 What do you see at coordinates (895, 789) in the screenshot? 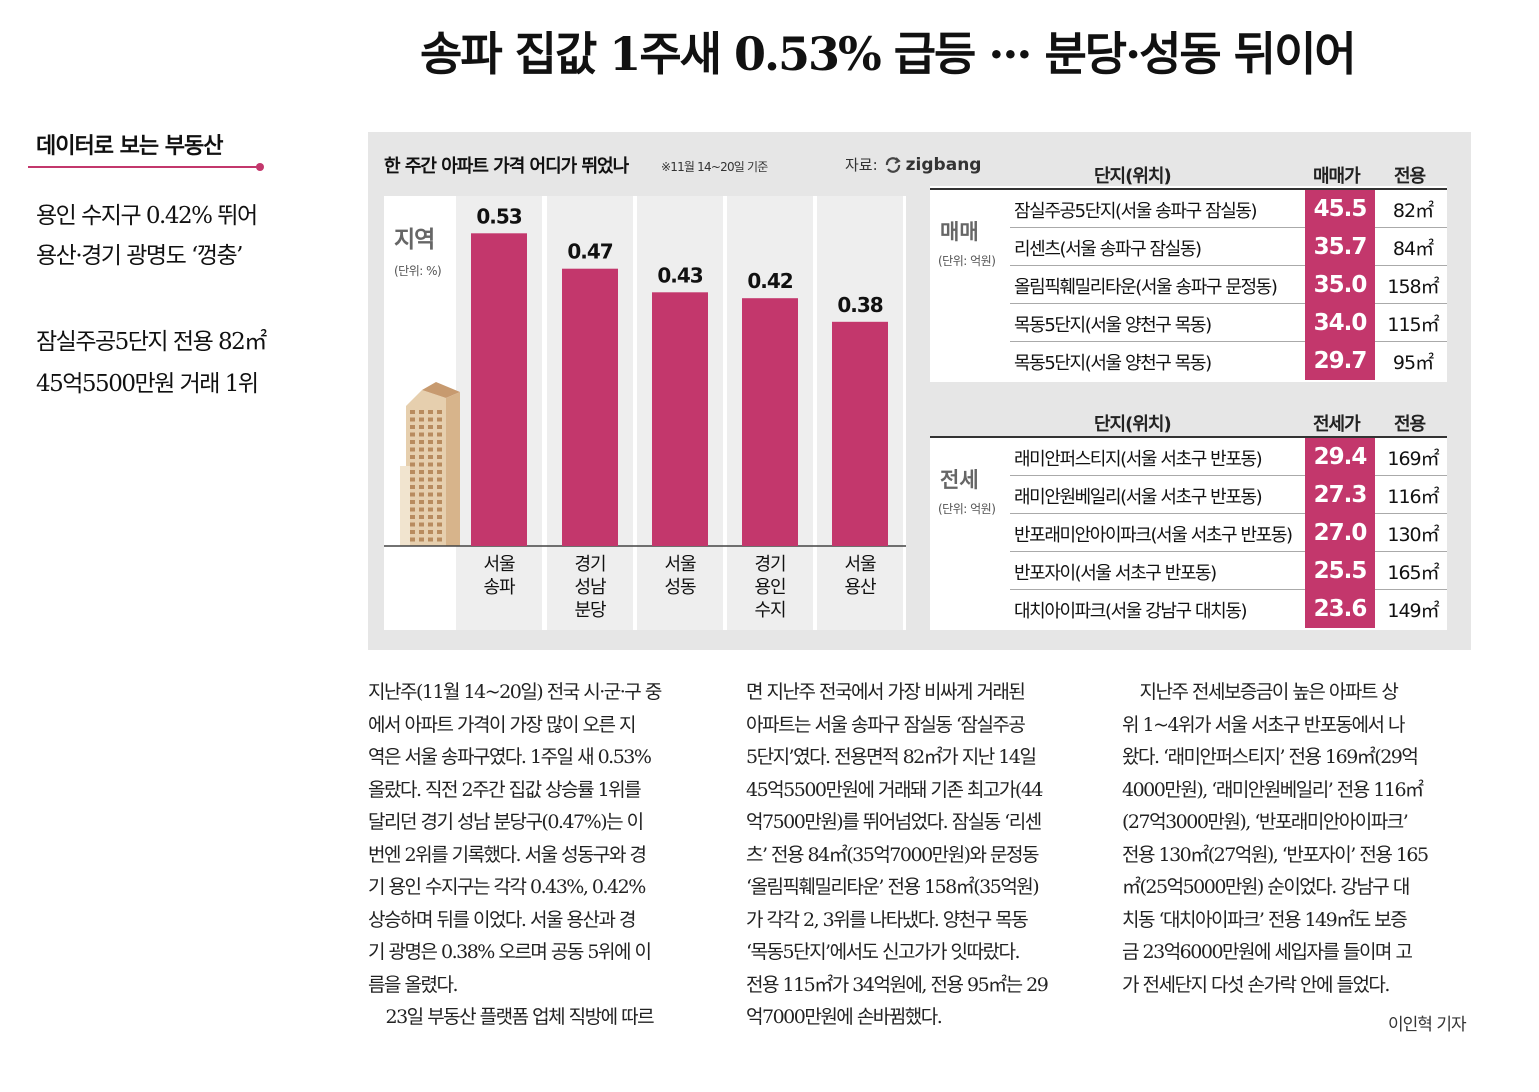
I see `article-line: 45억5500만원에 거래돼 기존 최고가(44` at bounding box center [895, 789].